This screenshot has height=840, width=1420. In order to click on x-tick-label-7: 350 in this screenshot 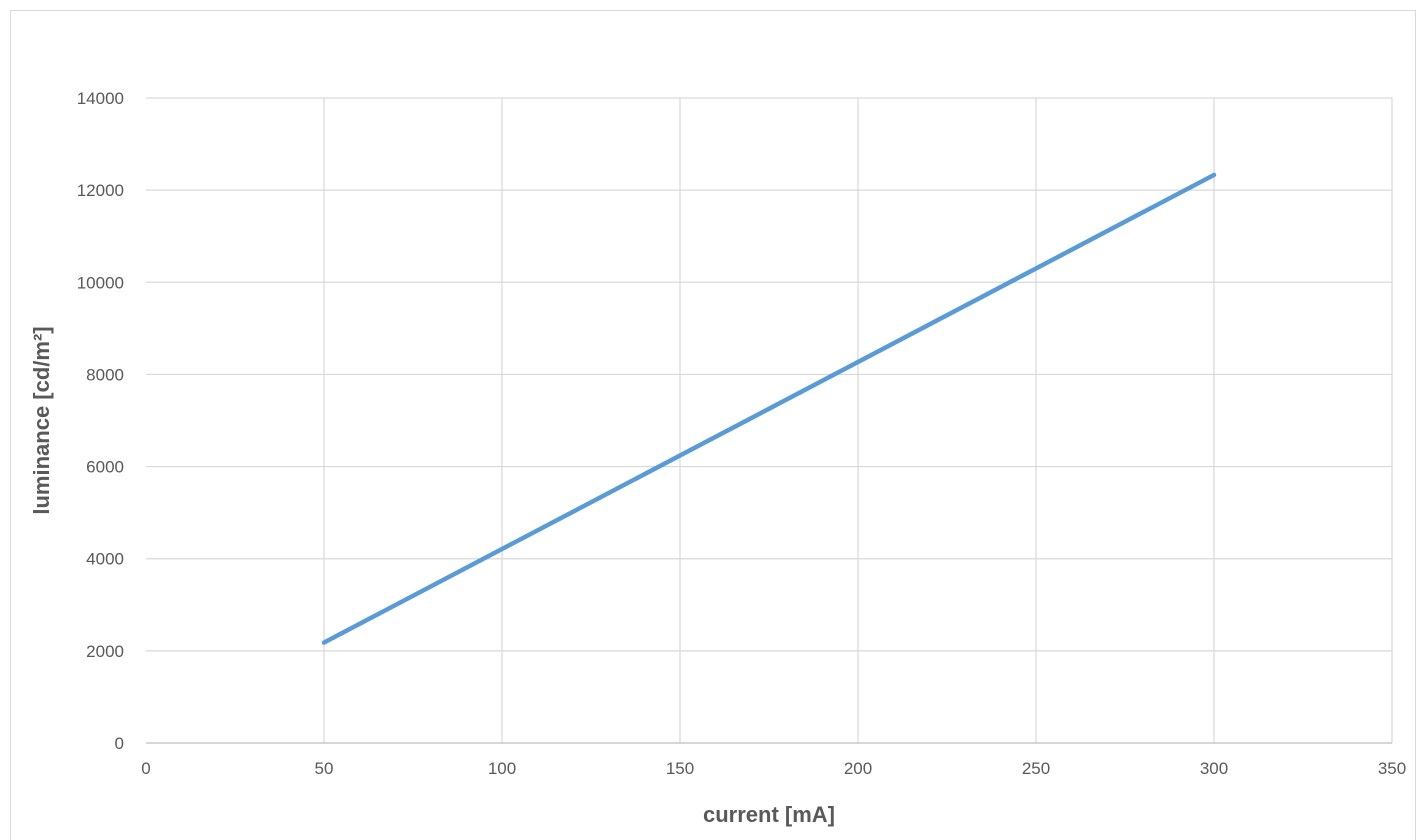, I will do `click(1392, 768)`.